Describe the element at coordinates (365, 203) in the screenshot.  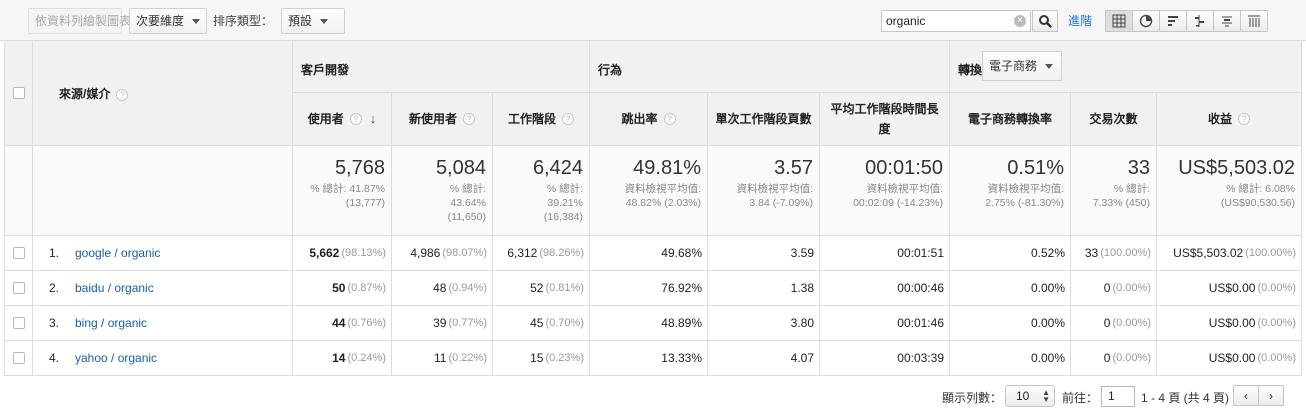
I see `summary-users-sub: (13,777)` at that location.